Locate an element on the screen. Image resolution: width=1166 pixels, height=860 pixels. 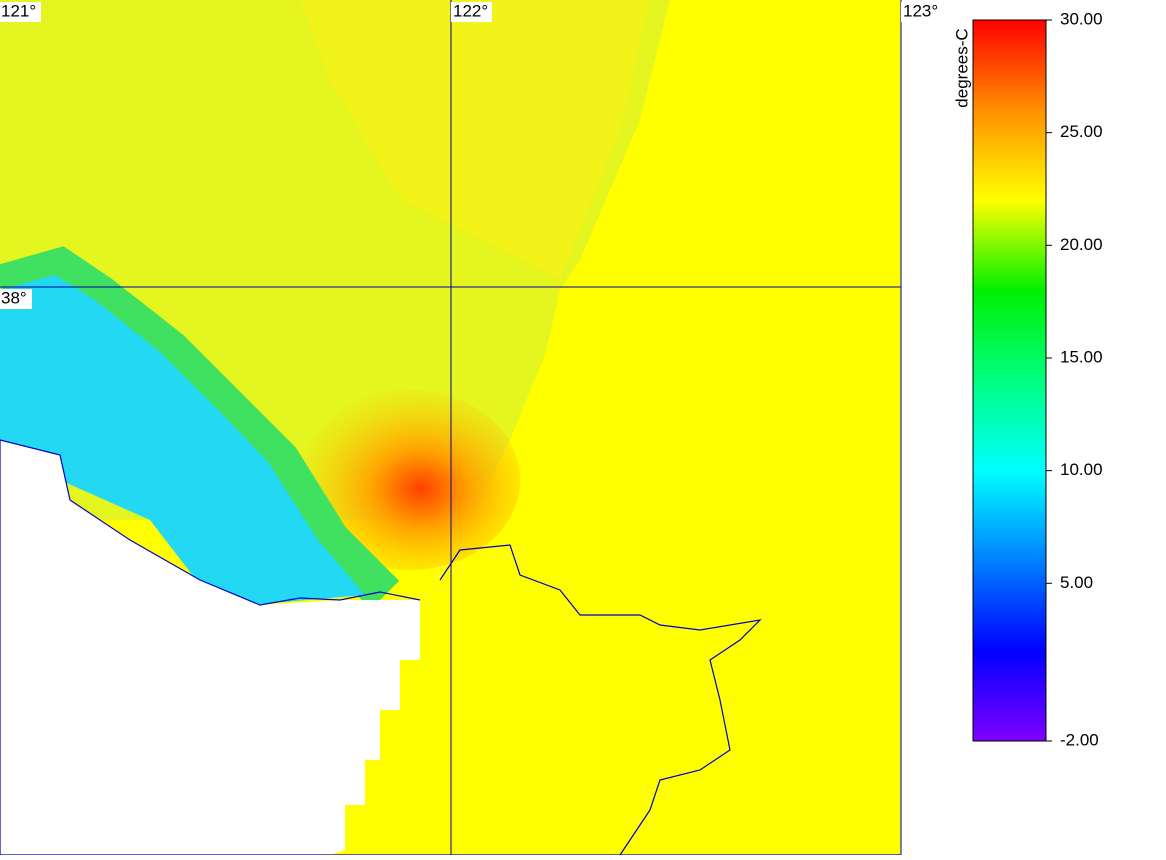
colorbar-tick-label: 15.00 is located at coordinates (1081, 356).